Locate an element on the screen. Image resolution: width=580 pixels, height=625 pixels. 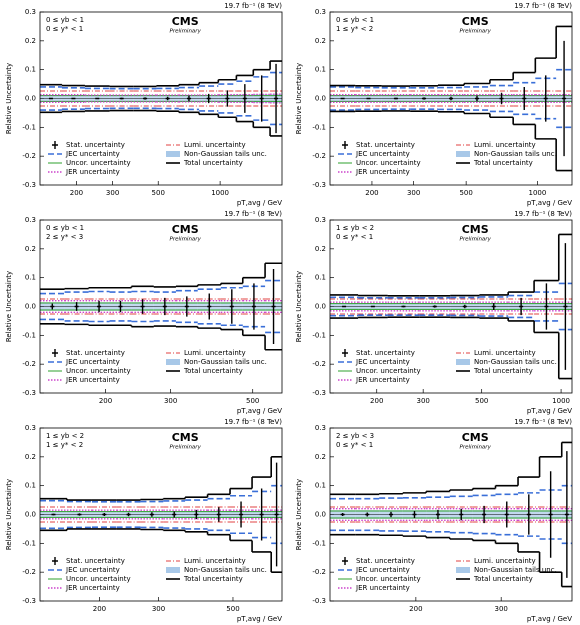
legend-label: Non-Gaussian tails unc. is located at coordinates (515, 154).